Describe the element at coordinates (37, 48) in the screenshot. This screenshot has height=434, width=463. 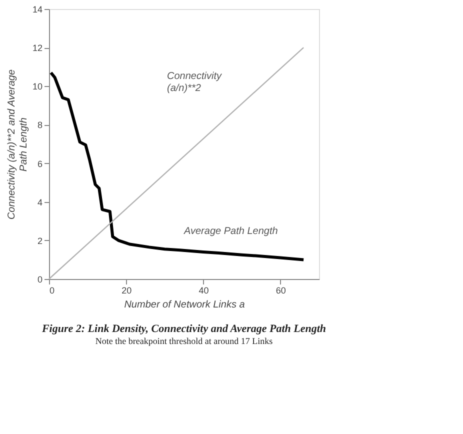
I see `y-tick-label: 12` at that location.